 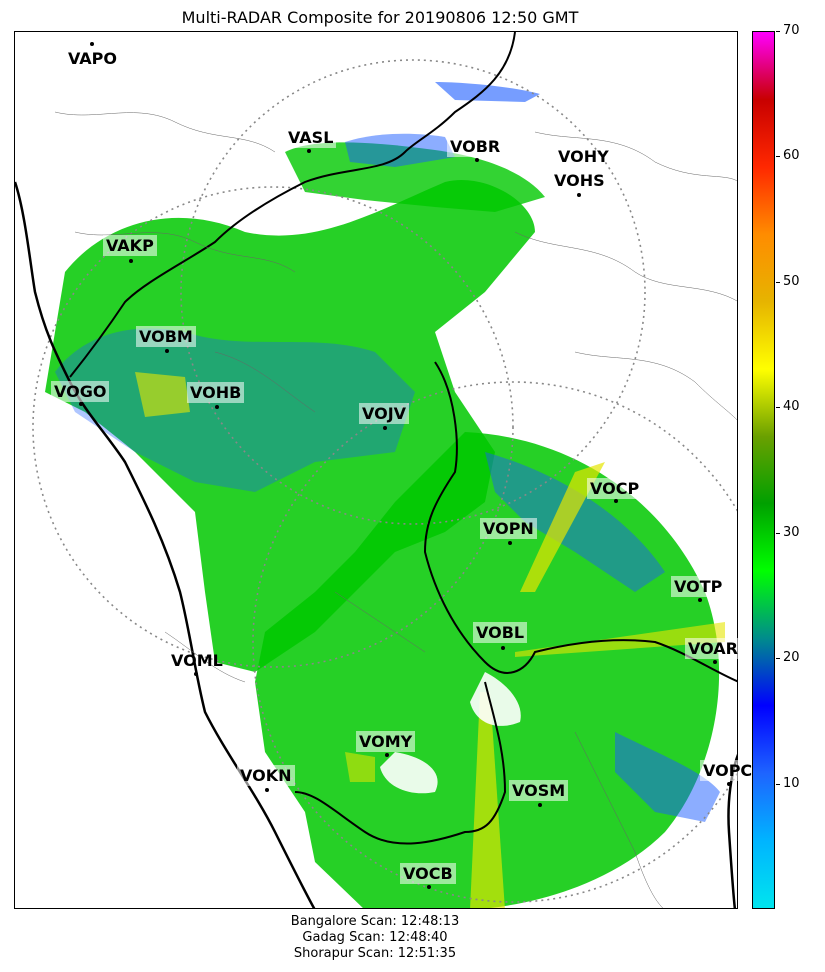 I want to click on scan-info-gadag: Gadag Scan: 12:48:40, so click(x=375, y=937).